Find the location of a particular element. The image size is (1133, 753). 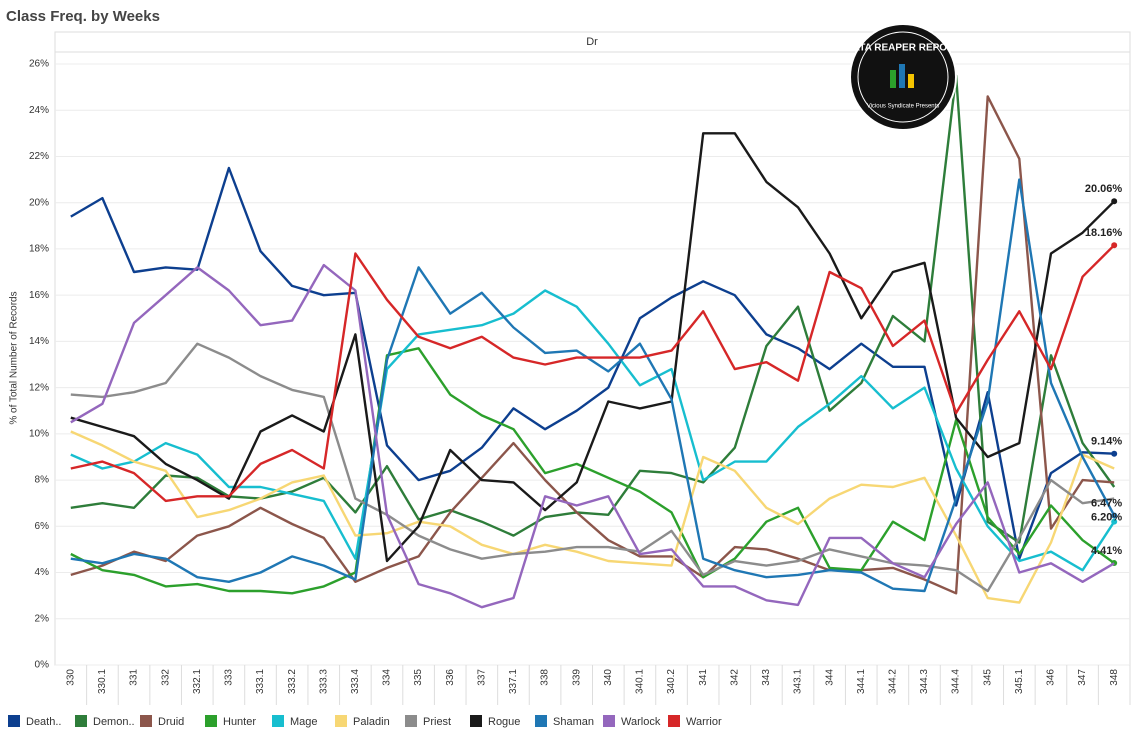

x-tick-label: 341 is located at coordinates (703, 677).